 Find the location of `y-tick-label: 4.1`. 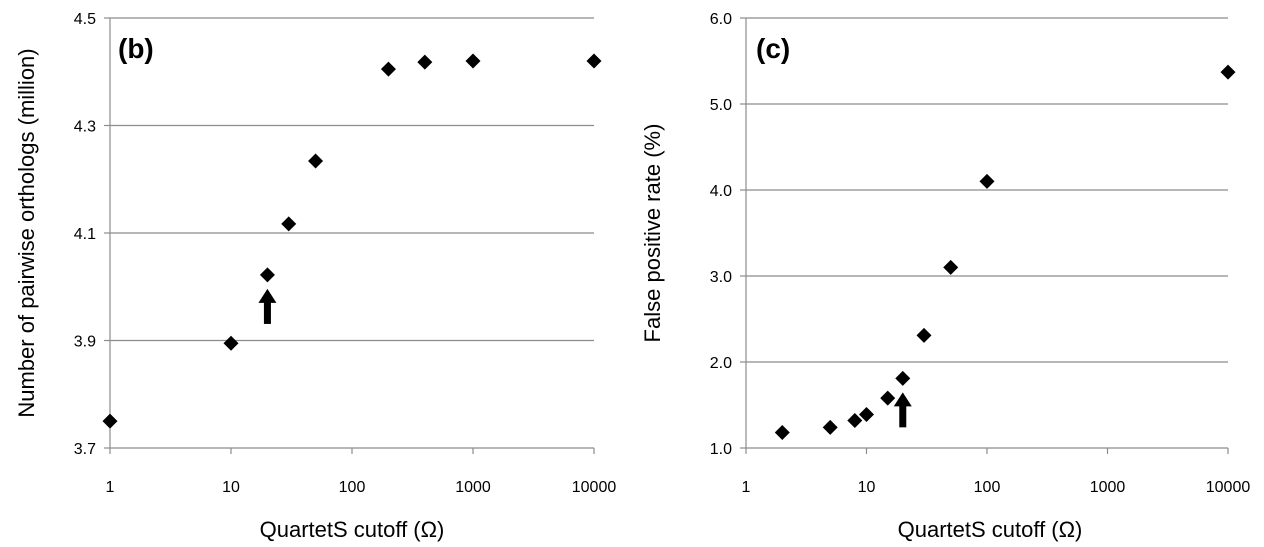

y-tick-label: 4.1 is located at coordinates (85, 234).